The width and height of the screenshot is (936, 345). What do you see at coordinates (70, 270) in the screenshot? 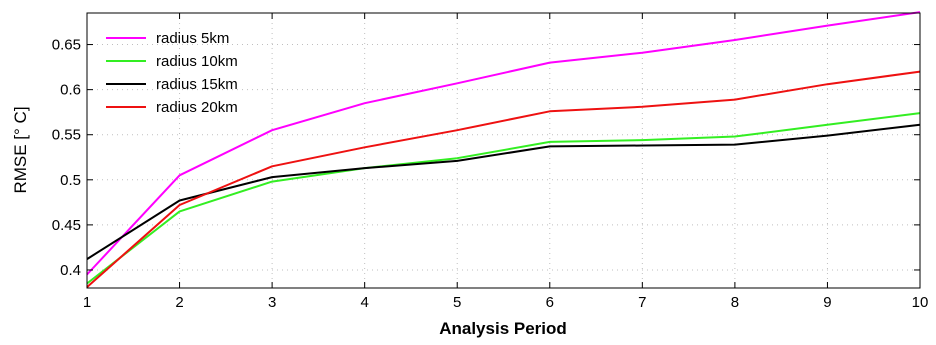
I see `y-tick-label: 0.4` at bounding box center [70, 270].